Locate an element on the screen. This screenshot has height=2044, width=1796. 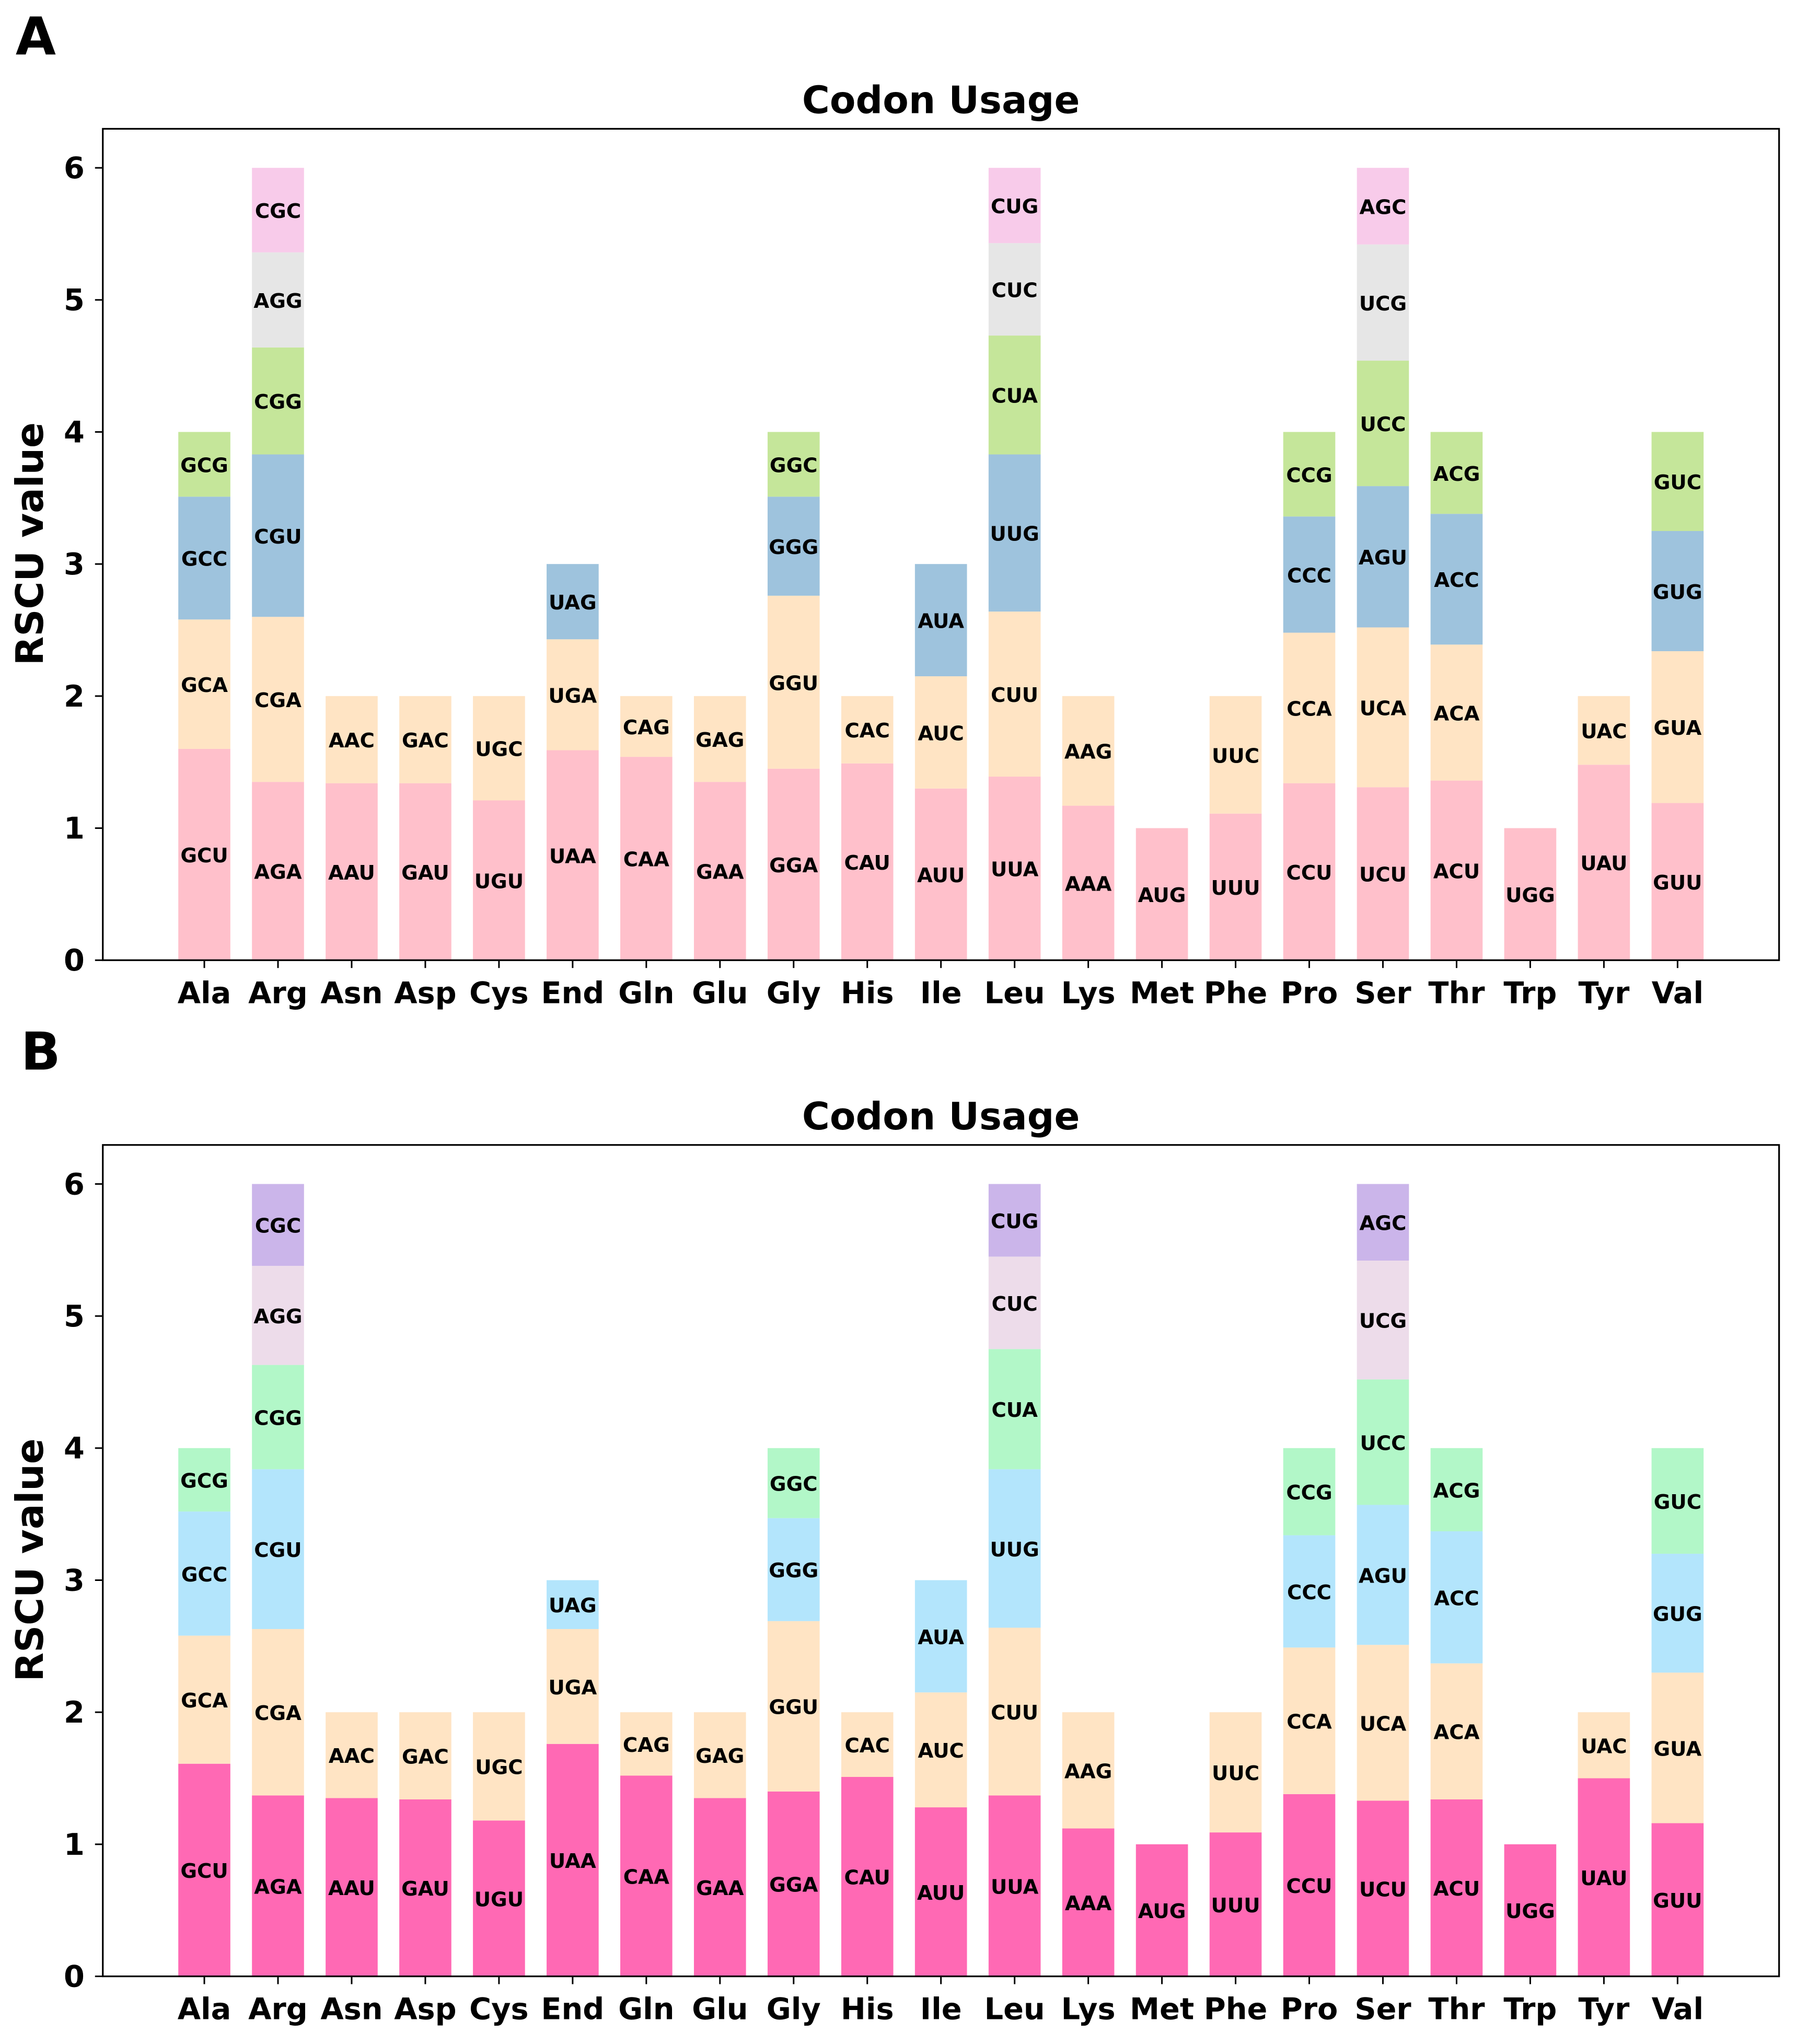
bar-segment-cgc is located at coordinates (278, 210).